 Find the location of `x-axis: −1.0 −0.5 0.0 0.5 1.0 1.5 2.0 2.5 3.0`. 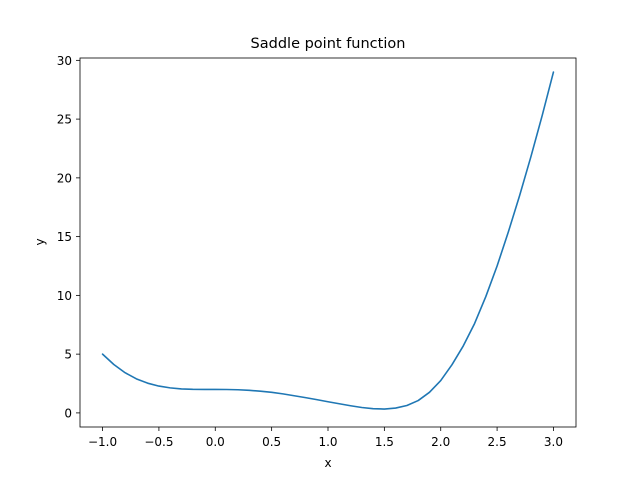

x-axis: −1.0 −0.5 0.0 0.5 1.0 1.5 2.0 2.5 3.0 is located at coordinates (325, 438).